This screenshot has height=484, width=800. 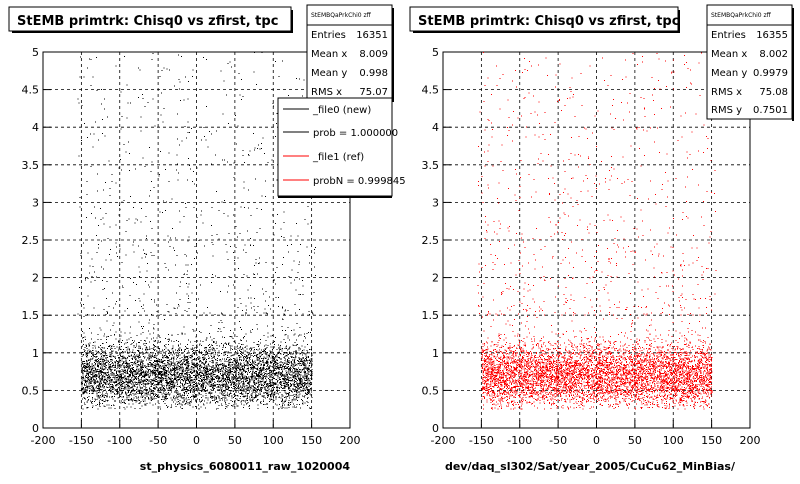 I want to click on stats-value: 0.998, so click(x=373, y=73).